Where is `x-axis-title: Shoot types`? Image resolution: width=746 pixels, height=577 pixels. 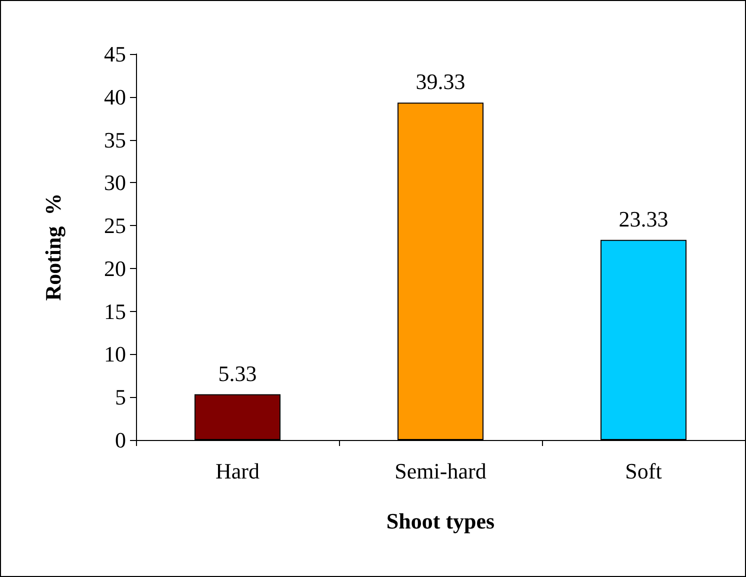
x-axis-title: Shoot types is located at coordinates (441, 521).